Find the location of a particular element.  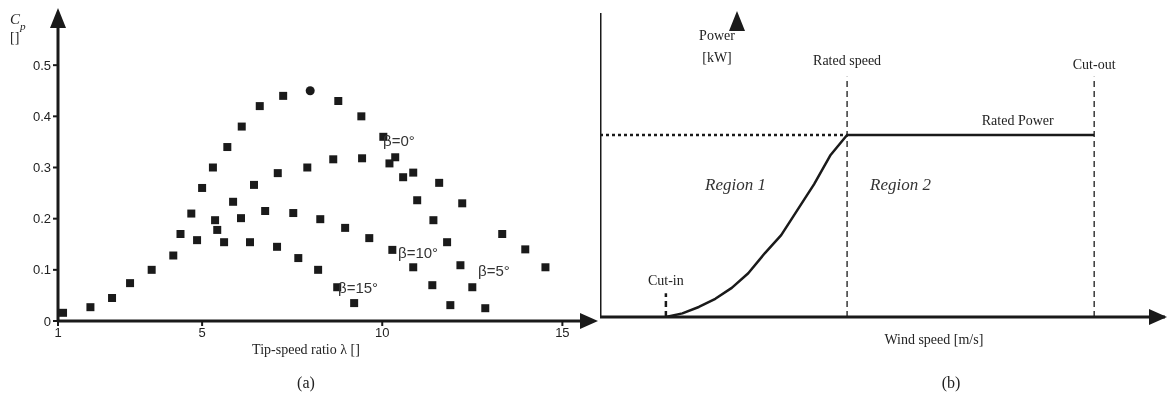

series-label: β=10° is located at coordinates (418, 252).